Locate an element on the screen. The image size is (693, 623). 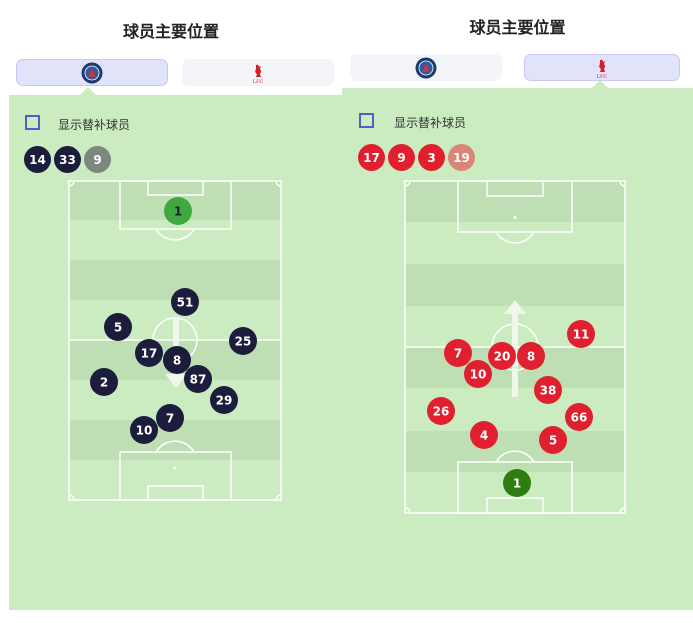
player-marker: 25 is located at coordinates (243, 341).